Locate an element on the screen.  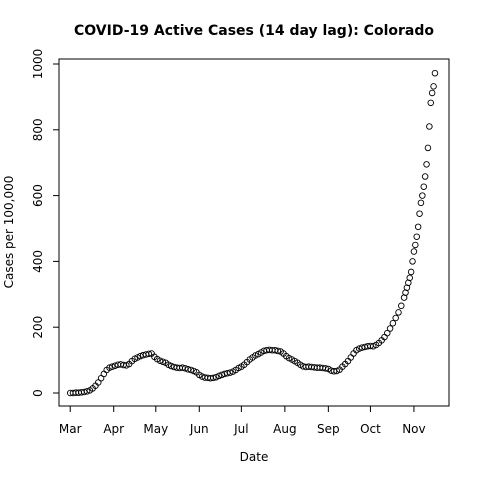
y-tick-label: 0 is located at coordinates (38, 393).